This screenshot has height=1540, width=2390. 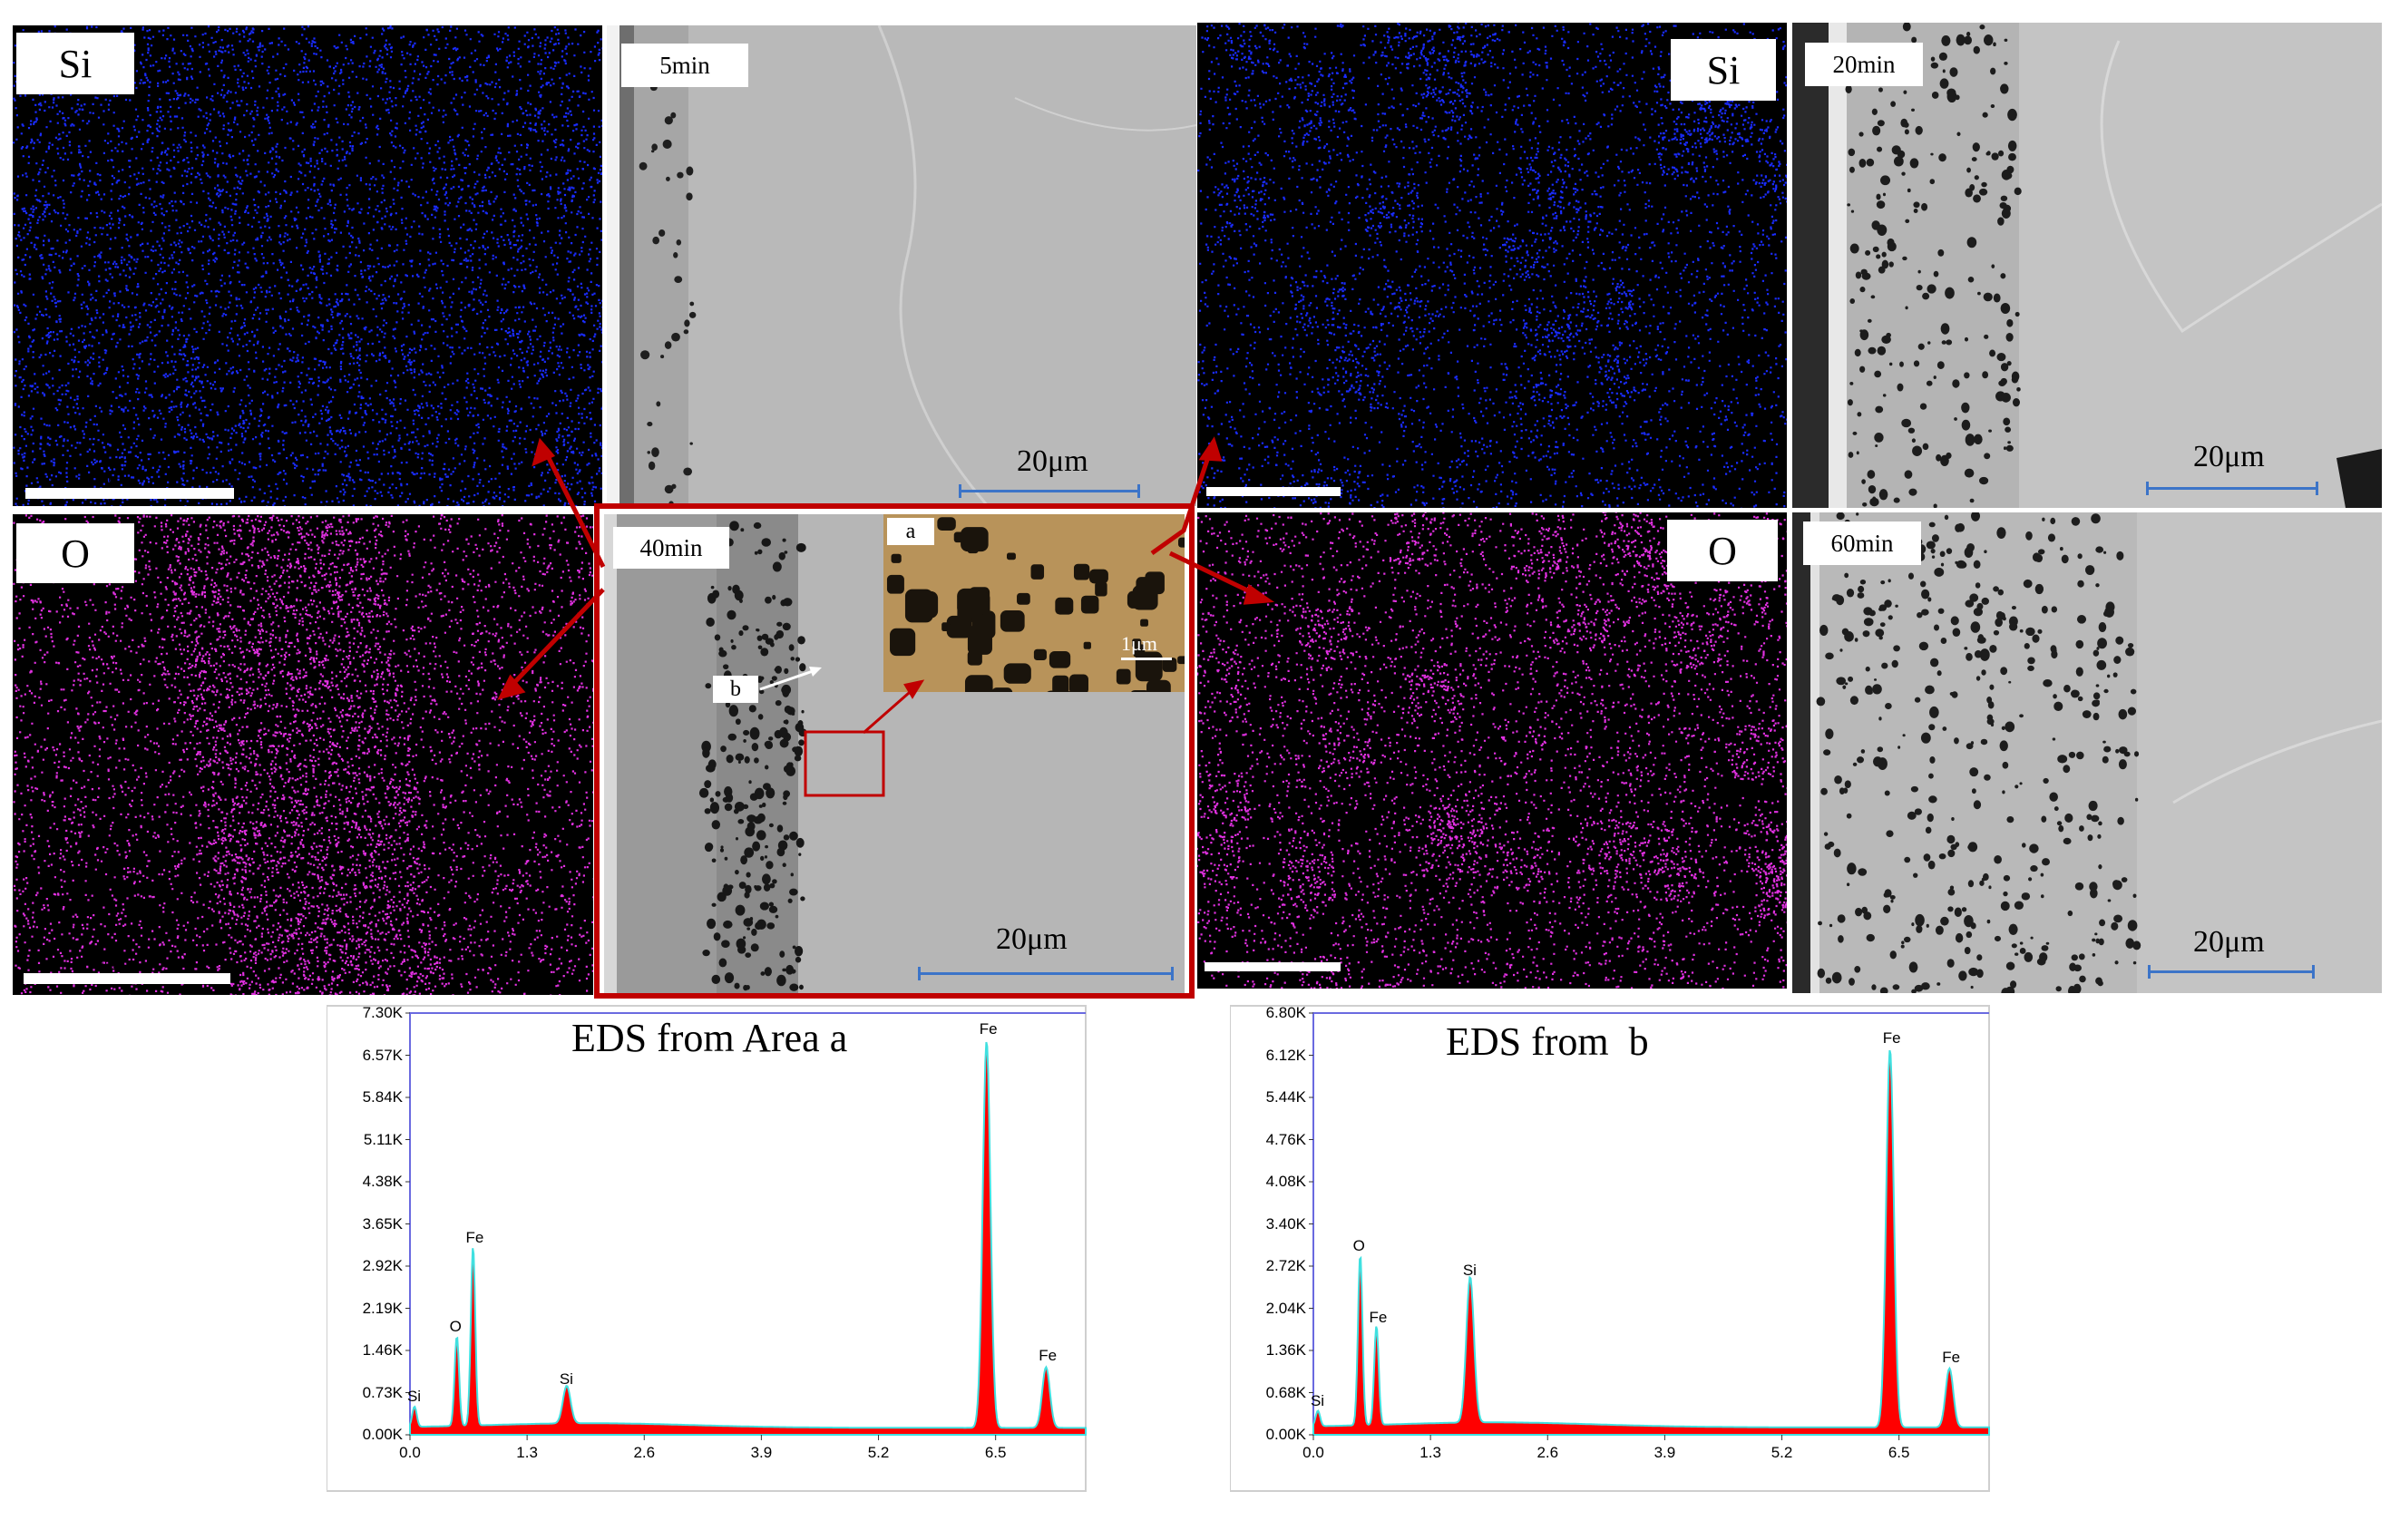 I want to click on sem-texture-5min, so click(x=901, y=265).